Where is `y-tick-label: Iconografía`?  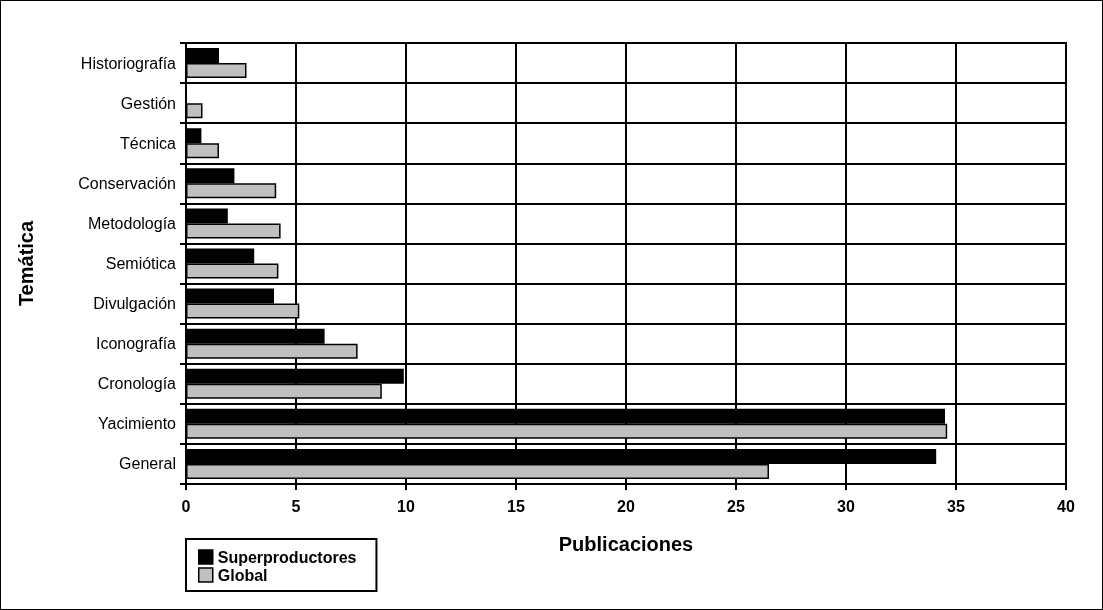 y-tick-label: Iconografía is located at coordinates (136, 344).